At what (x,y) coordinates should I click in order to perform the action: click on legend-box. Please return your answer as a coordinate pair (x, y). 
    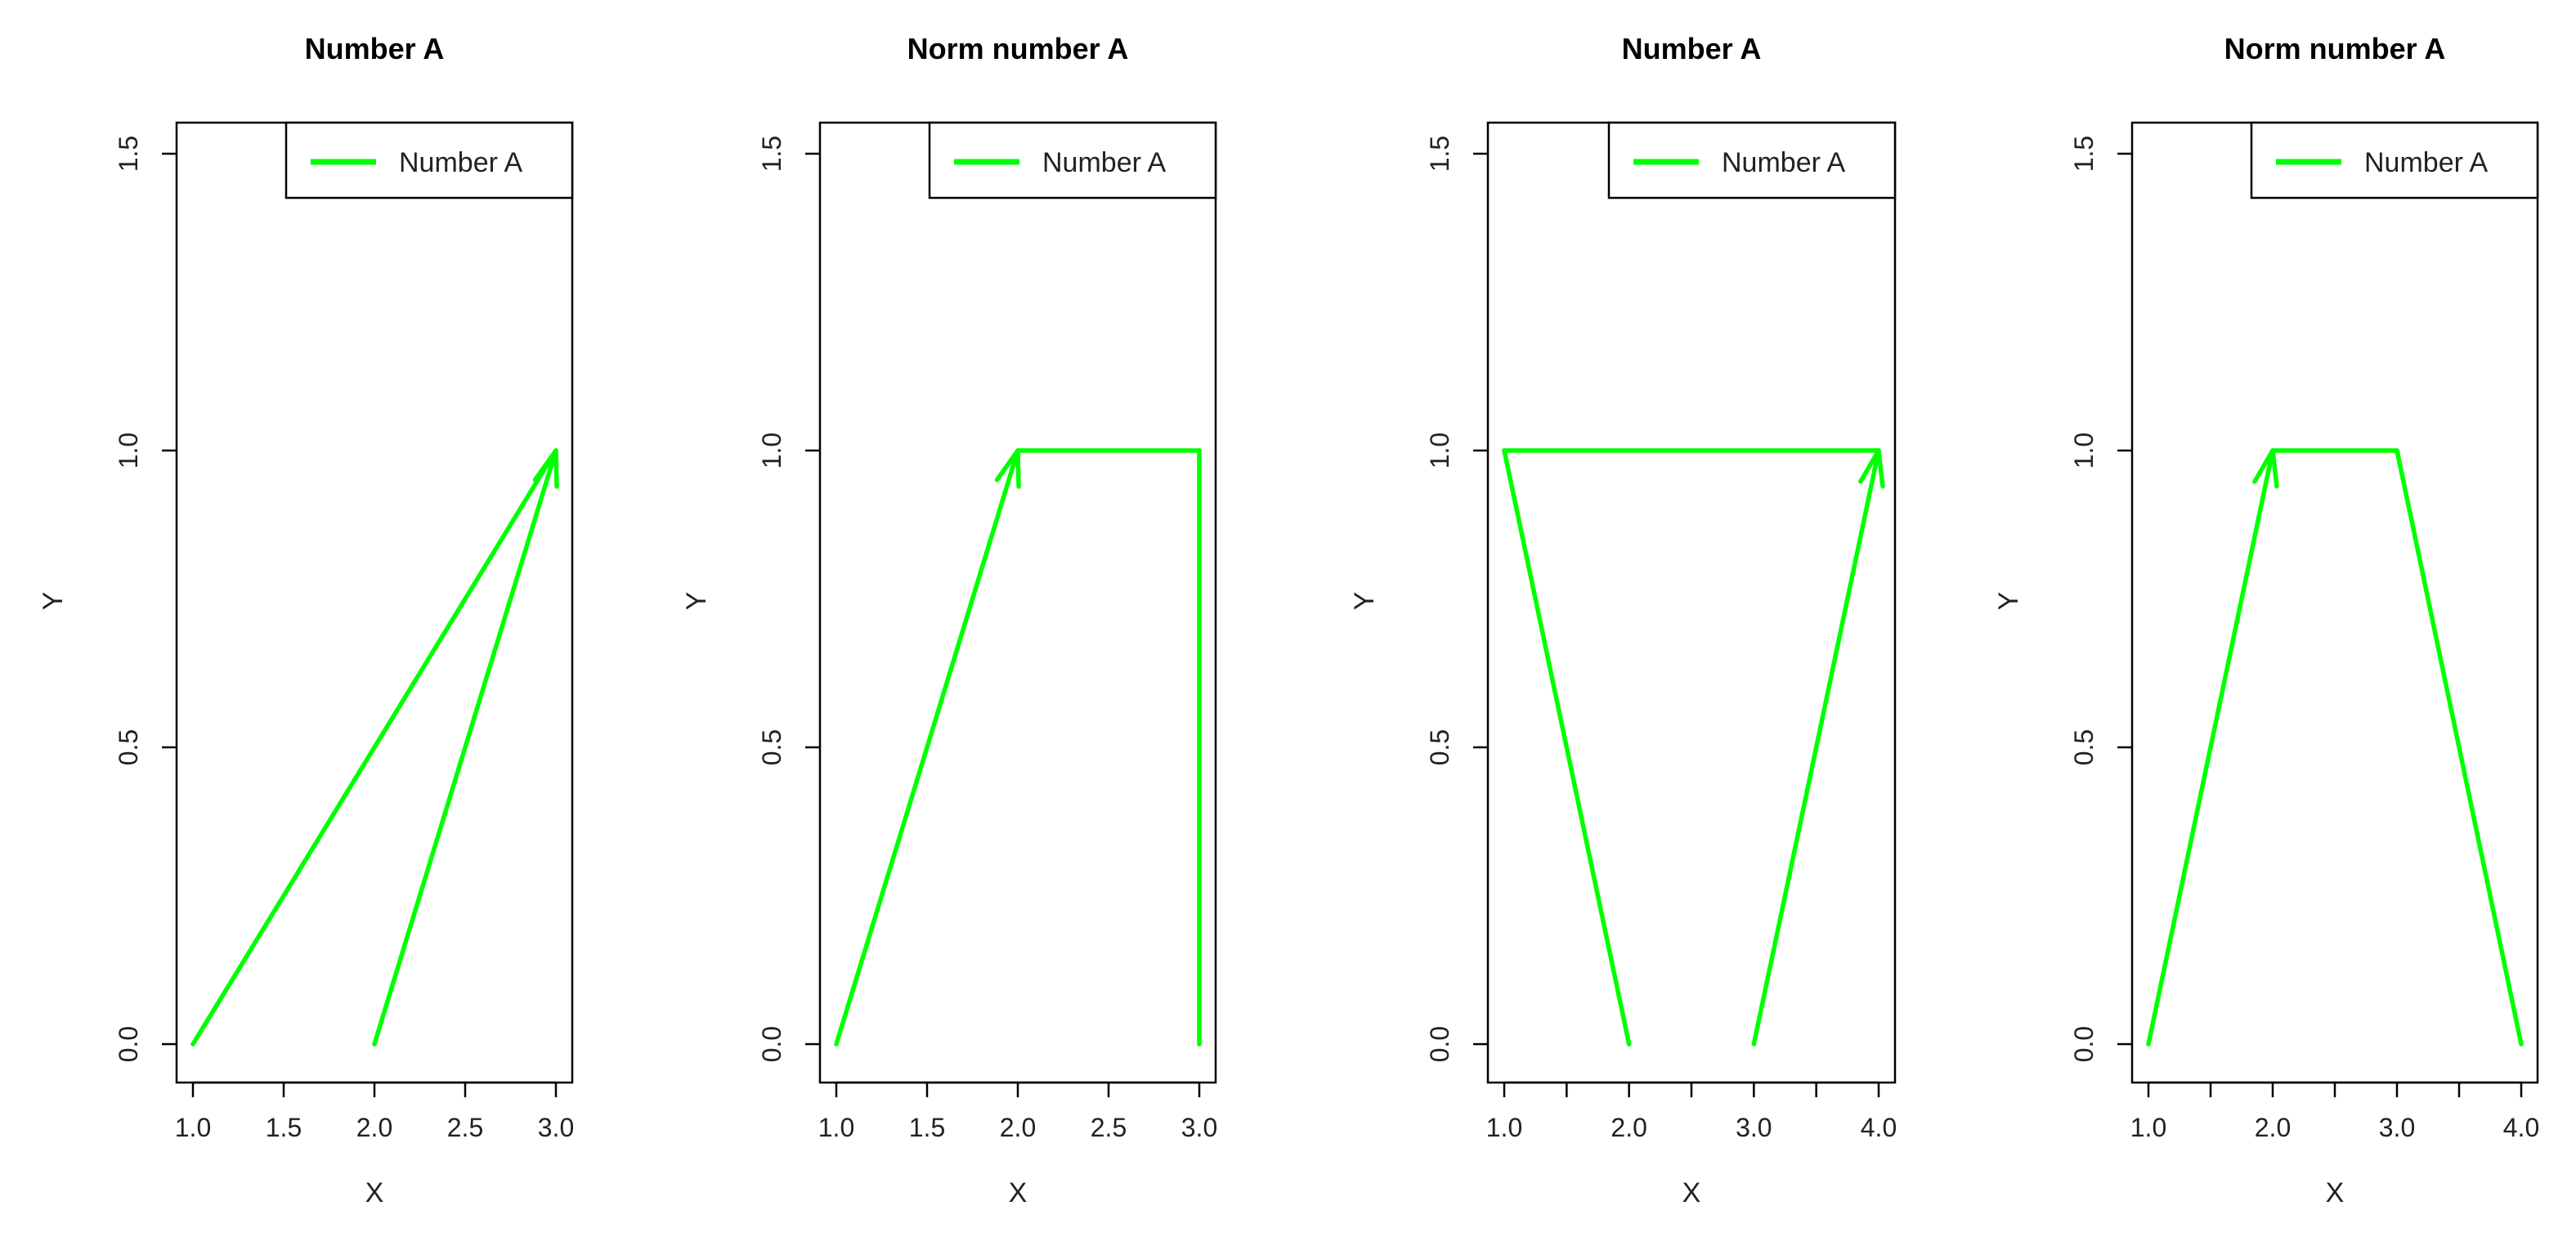
    Looking at the image, I should click on (429, 160).